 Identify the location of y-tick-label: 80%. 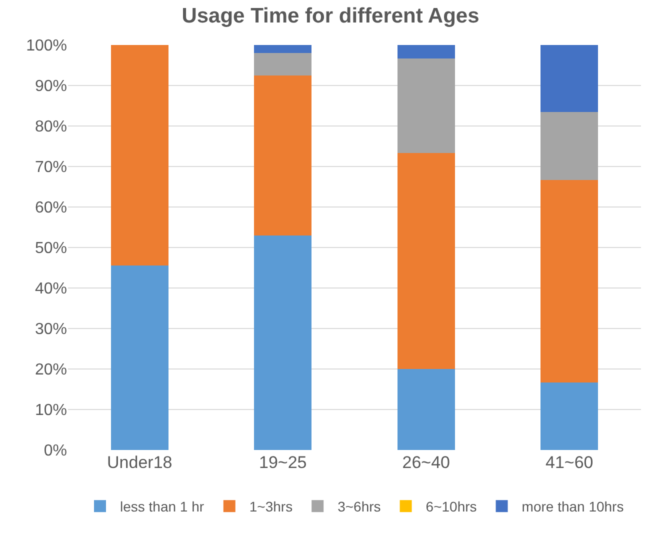
(50, 127).